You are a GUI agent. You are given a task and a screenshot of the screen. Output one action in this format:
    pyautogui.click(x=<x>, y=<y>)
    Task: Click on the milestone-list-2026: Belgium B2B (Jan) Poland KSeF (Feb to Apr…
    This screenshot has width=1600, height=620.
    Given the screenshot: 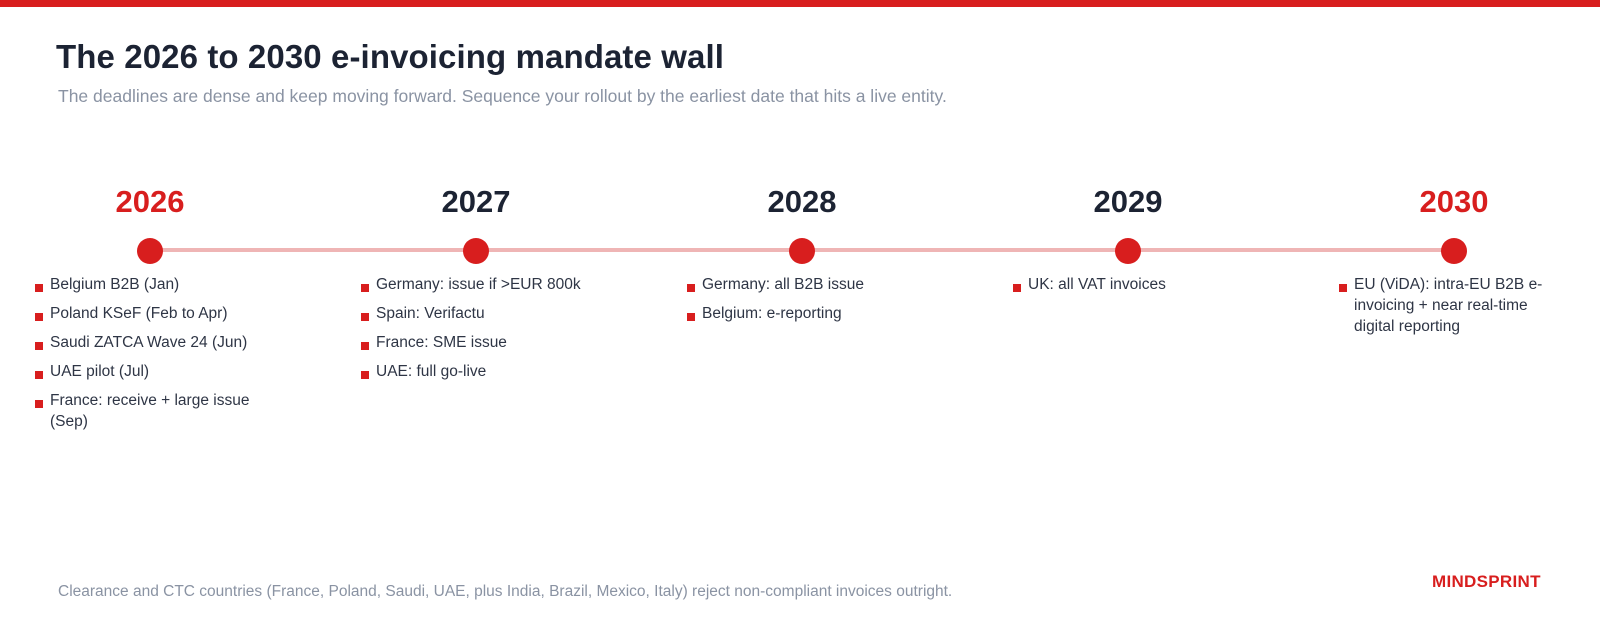 What is the action you would take?
    pyautogui.click(x=151, y=357)
    